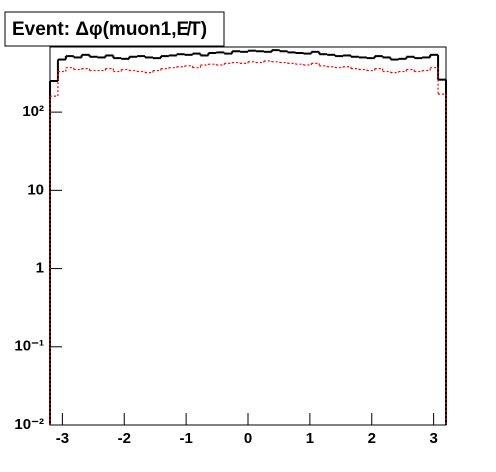 This screenshot has width=496, height=472. Describe the element at coordinates (33, 111) in the screenshot. I see `y-tick-label: 10²` at that location.